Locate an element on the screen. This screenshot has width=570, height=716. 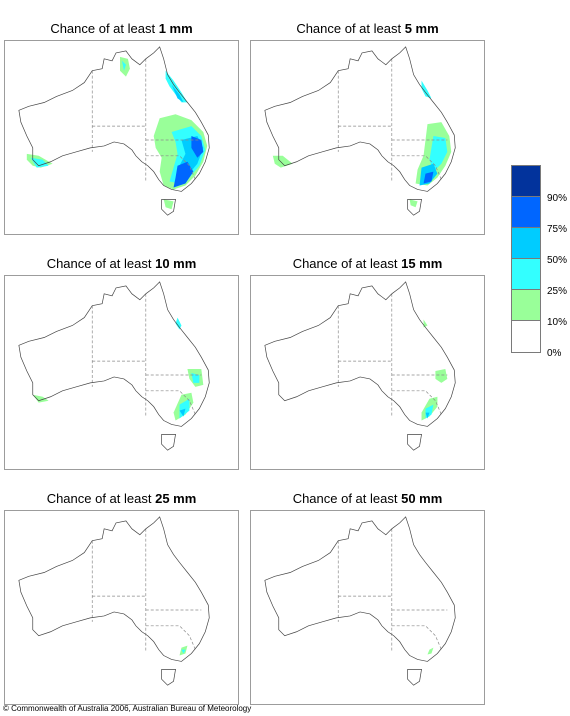
panel-title-50mm: Chance of at least 50 mm is located at coordinates (367, 499).